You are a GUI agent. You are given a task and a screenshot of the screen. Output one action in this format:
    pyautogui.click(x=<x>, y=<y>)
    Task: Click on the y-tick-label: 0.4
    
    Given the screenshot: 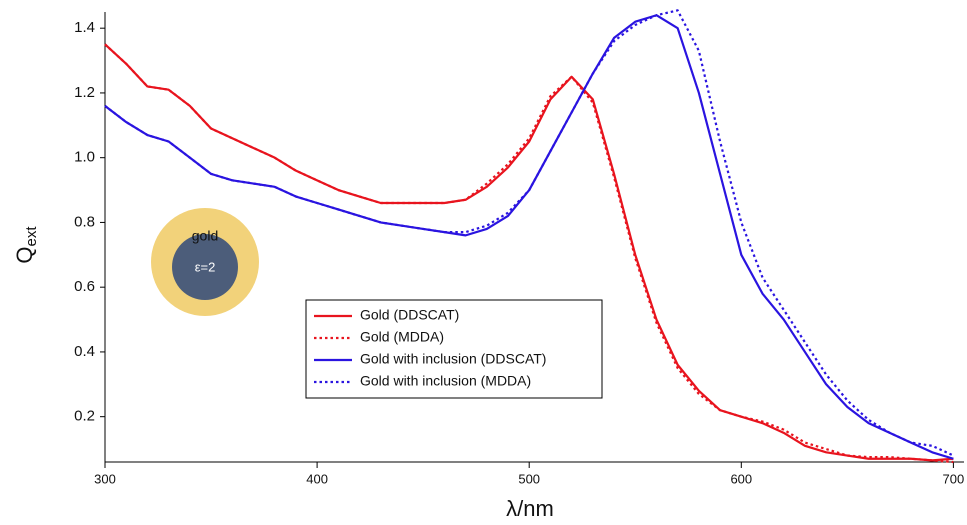 What is the action you would take?
    pyautogui.click(x=84, y=351)
    